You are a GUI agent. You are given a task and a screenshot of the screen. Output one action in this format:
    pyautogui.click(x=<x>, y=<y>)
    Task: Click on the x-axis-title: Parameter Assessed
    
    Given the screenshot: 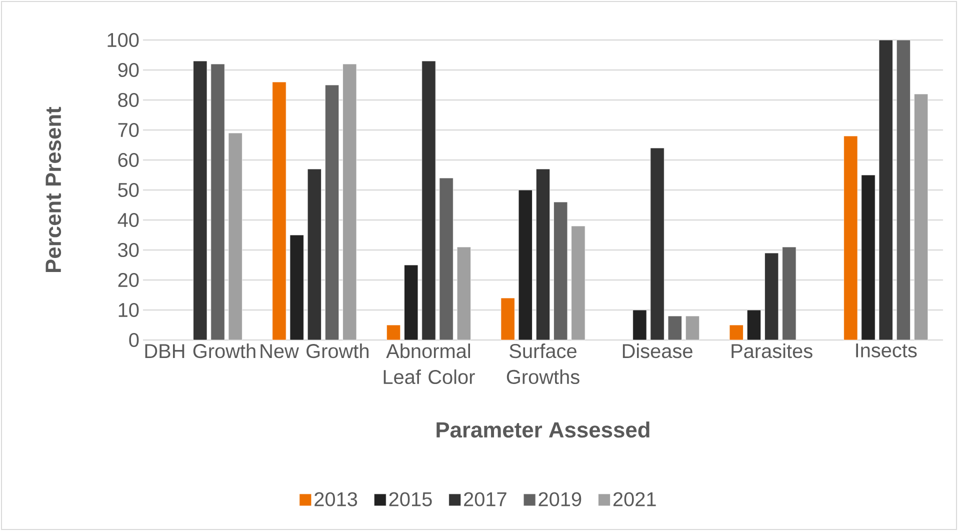 What is the action you would take?
    pyautogui.click(x=543, y=430)
    